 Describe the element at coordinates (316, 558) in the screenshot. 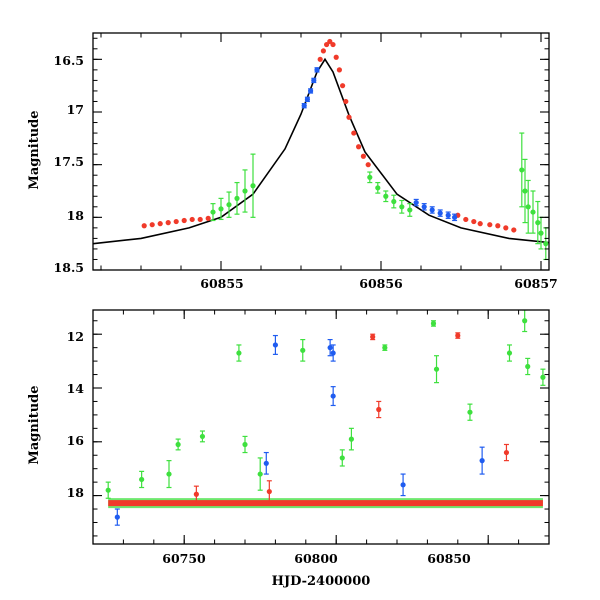

I see `x-tick-label: 60800` at that location.